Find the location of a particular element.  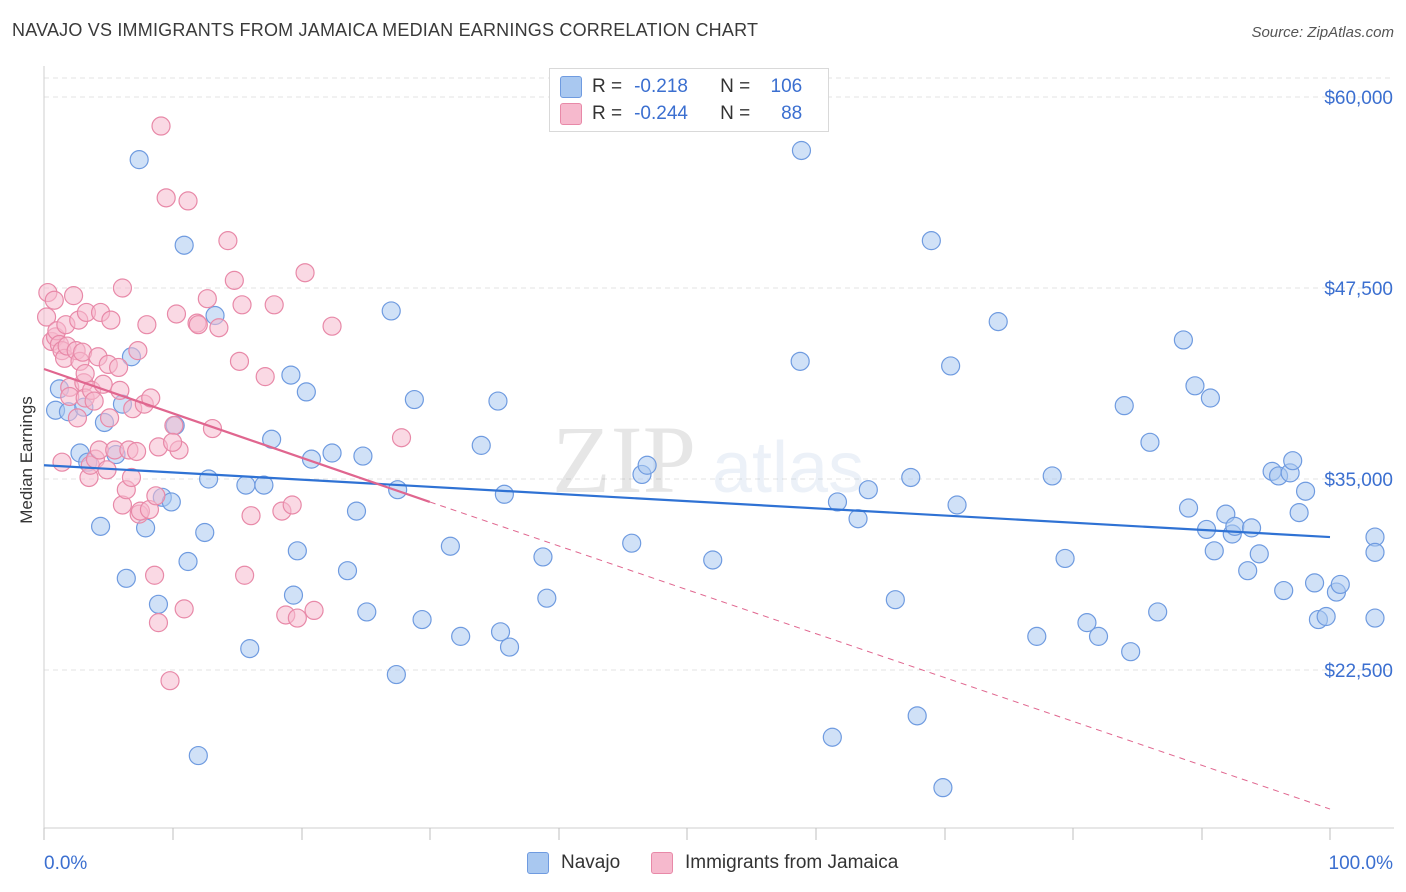

n-label: N = is located at coordinates (735, 86).